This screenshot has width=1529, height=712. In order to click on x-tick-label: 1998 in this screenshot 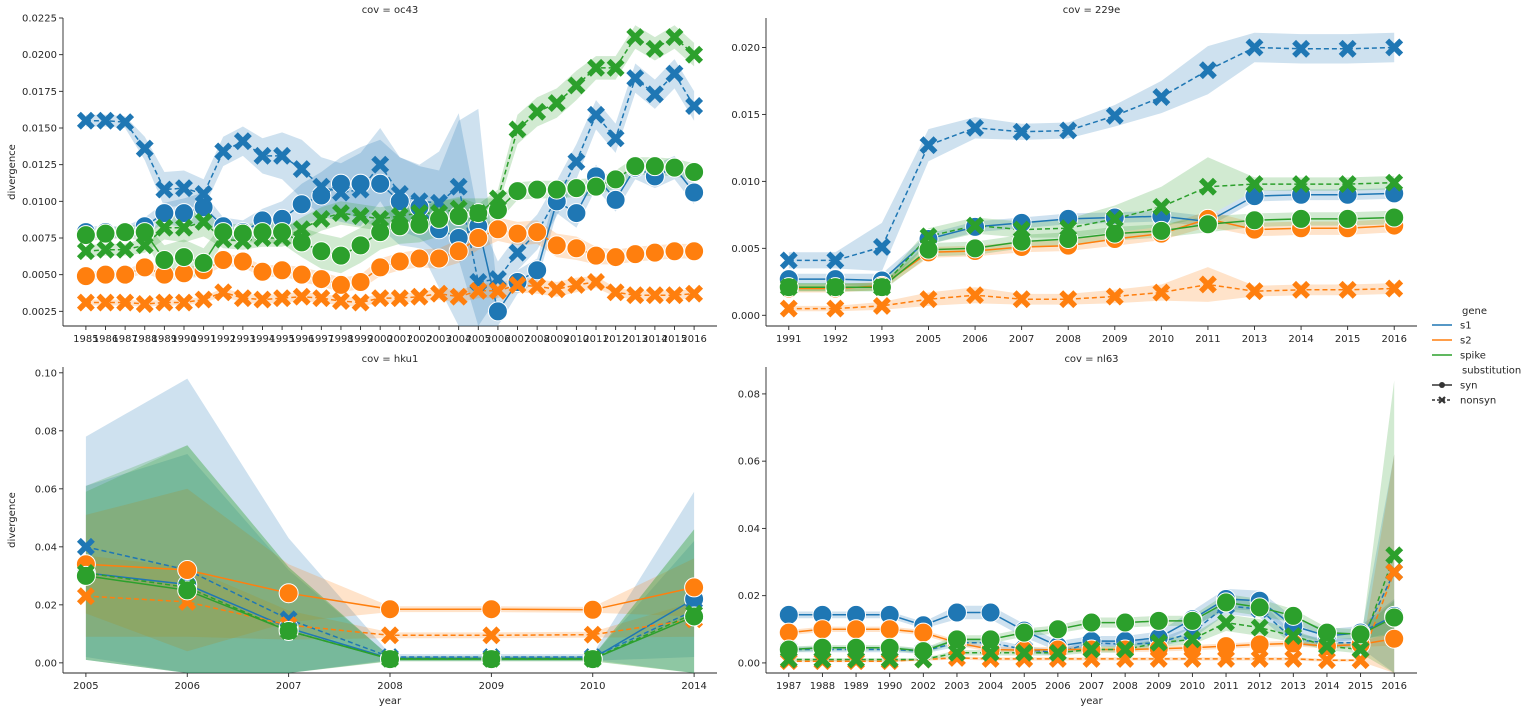, I will do `click(340, 339)`.